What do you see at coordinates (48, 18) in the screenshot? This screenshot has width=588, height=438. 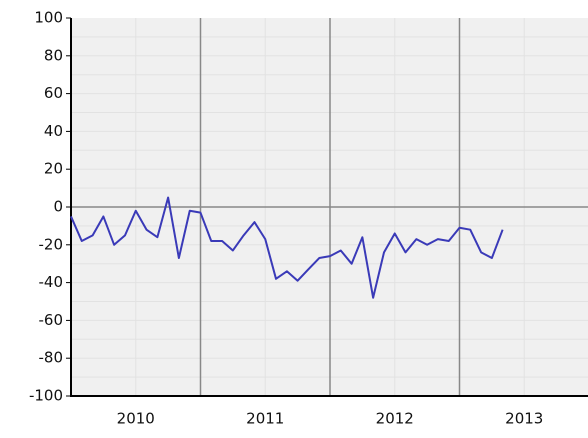 I see `y-tick-label: 100` at bounding box center [48, 18].